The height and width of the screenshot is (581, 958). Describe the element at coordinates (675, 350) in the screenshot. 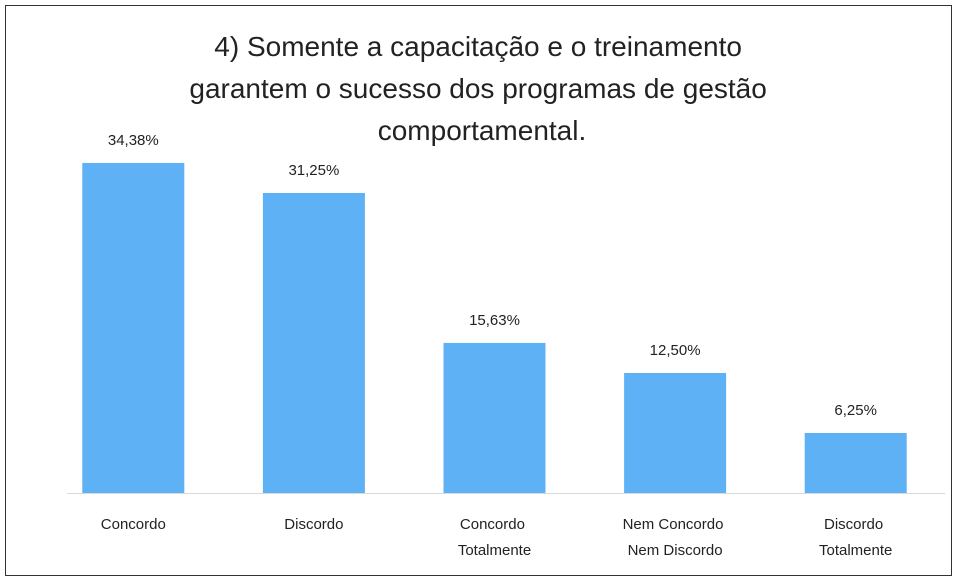

I see `data-label: 12,50%` at that location.